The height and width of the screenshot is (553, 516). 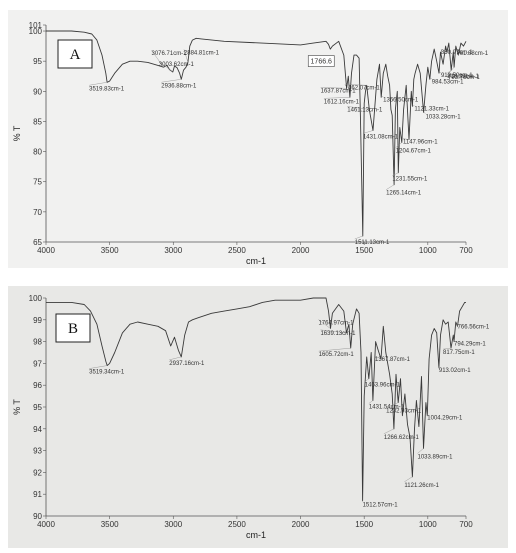 What do you see at coordinates (342, 102) in the screenshot?
I see `peak-label: 1612.16cm-1` at bounding box center [342, 102].